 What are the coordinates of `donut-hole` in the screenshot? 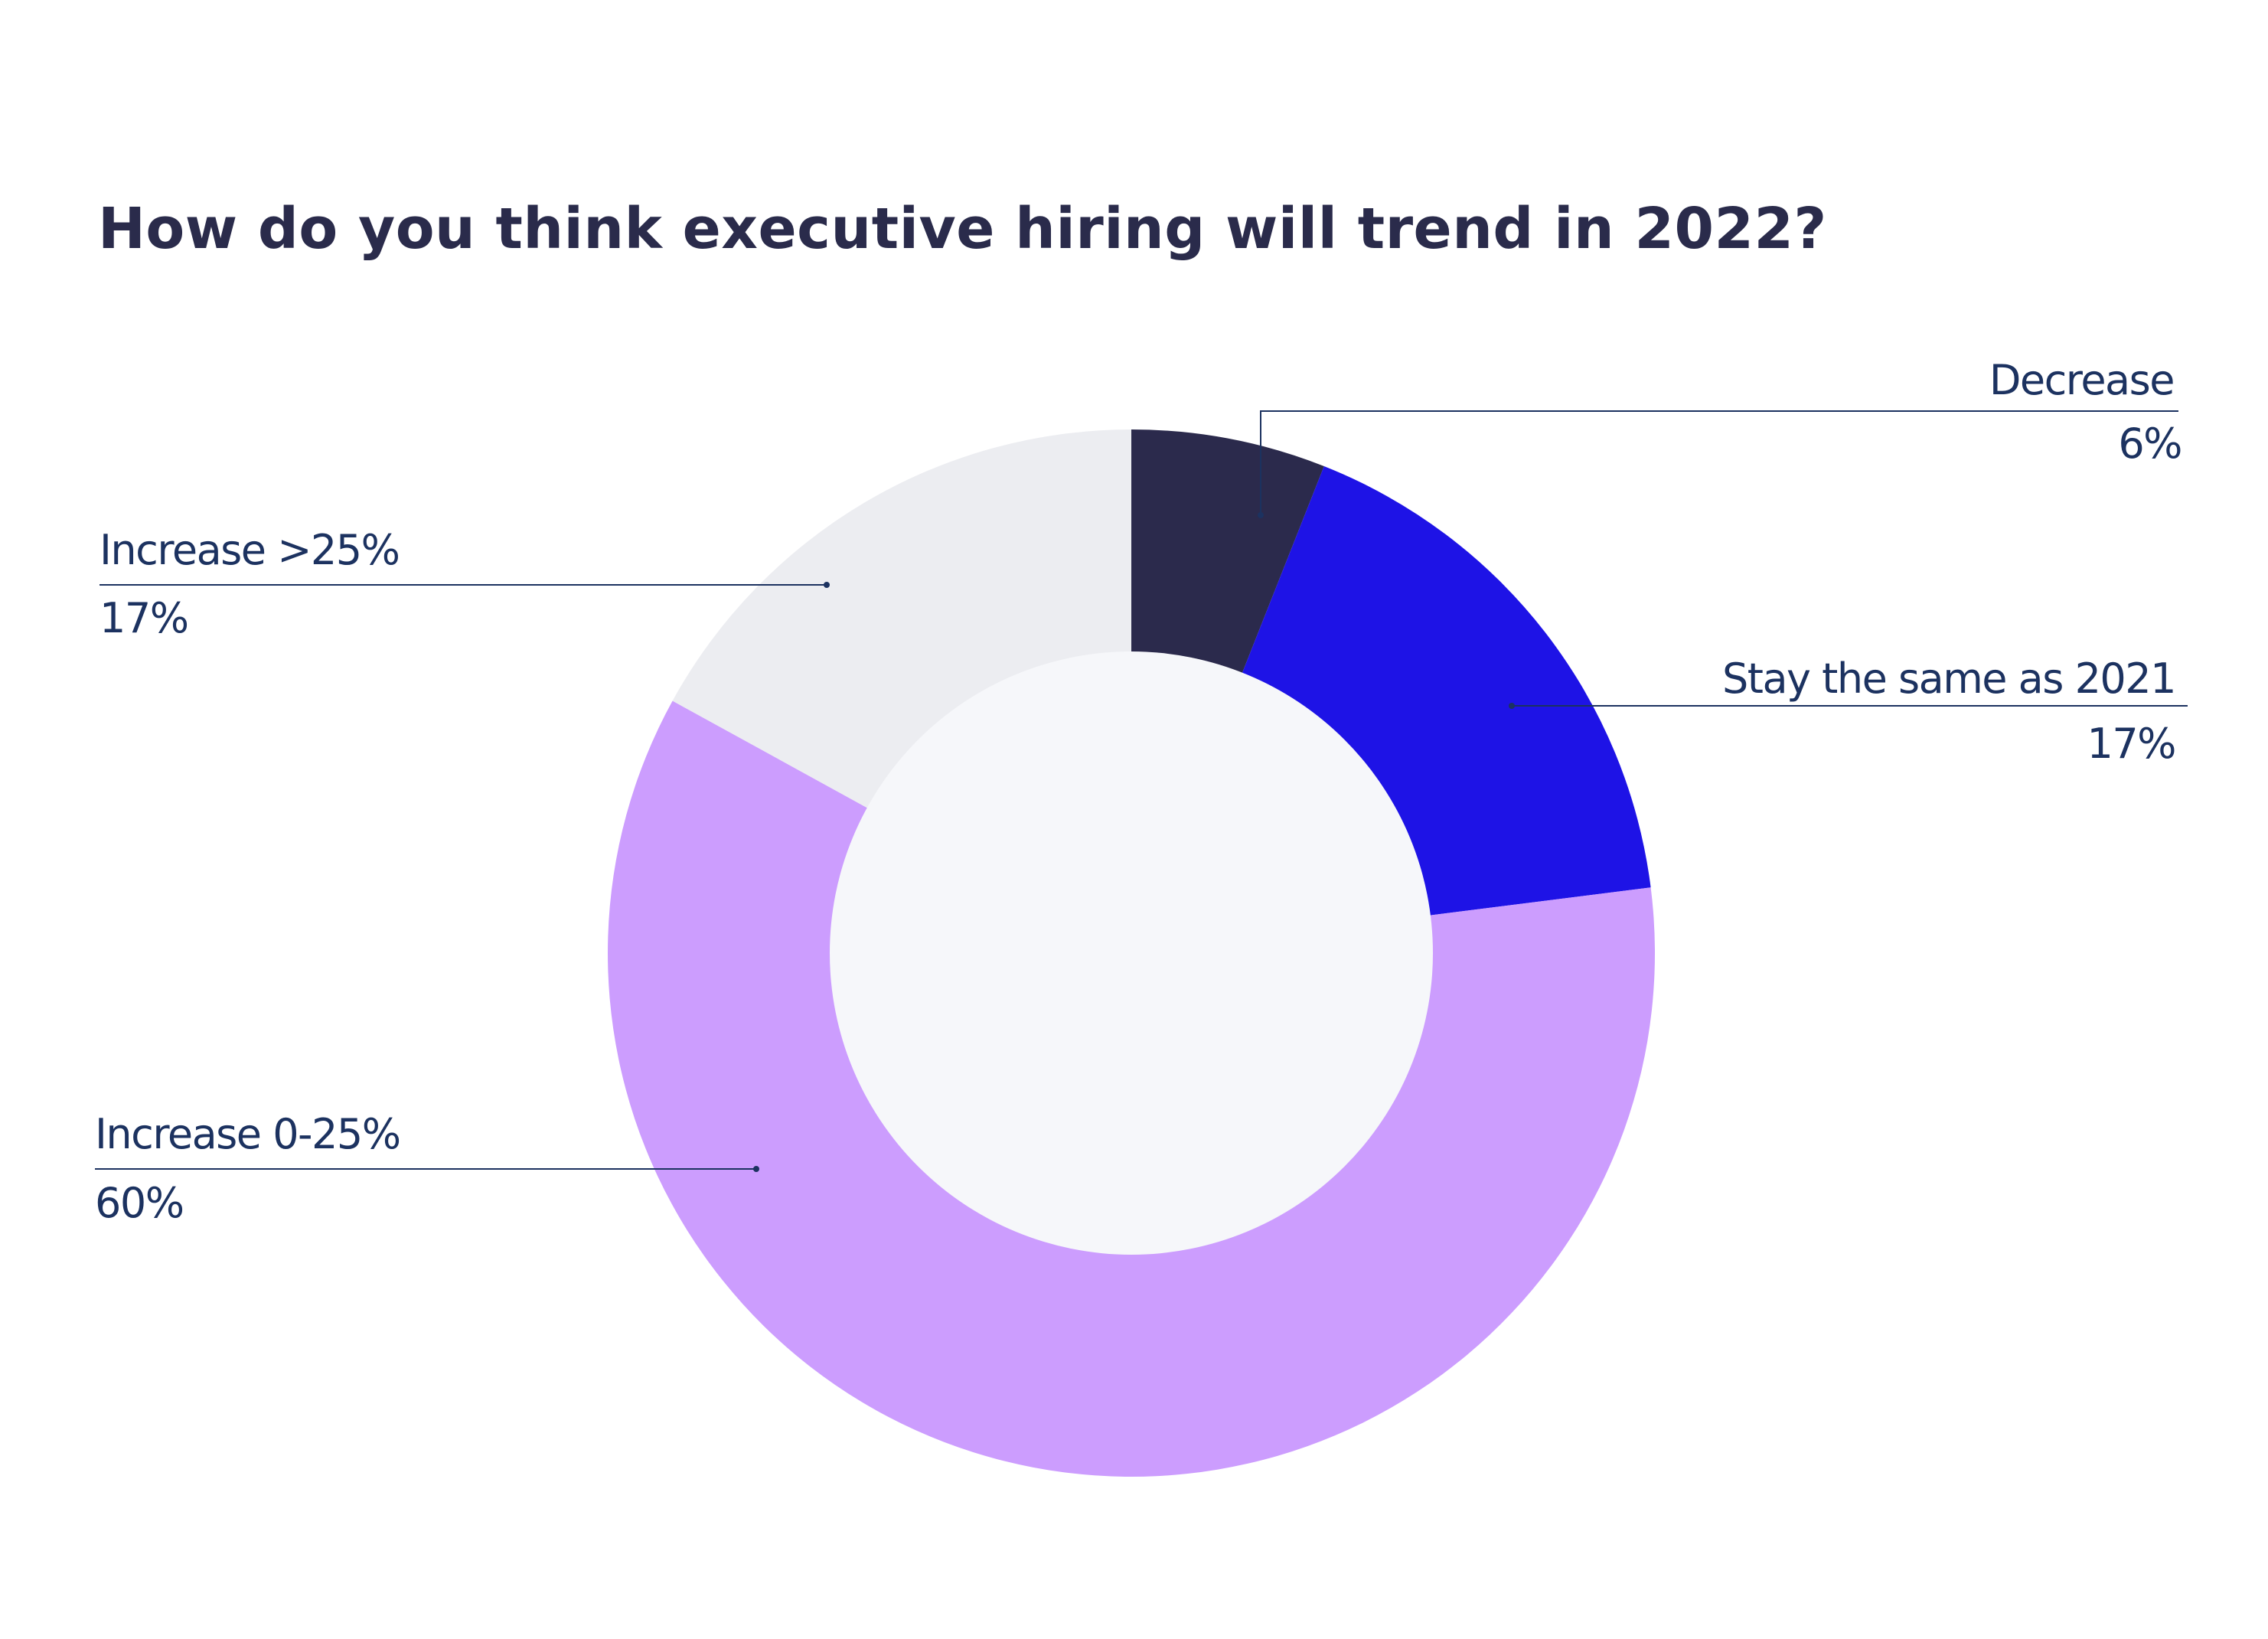 It's located at (1131, 953).